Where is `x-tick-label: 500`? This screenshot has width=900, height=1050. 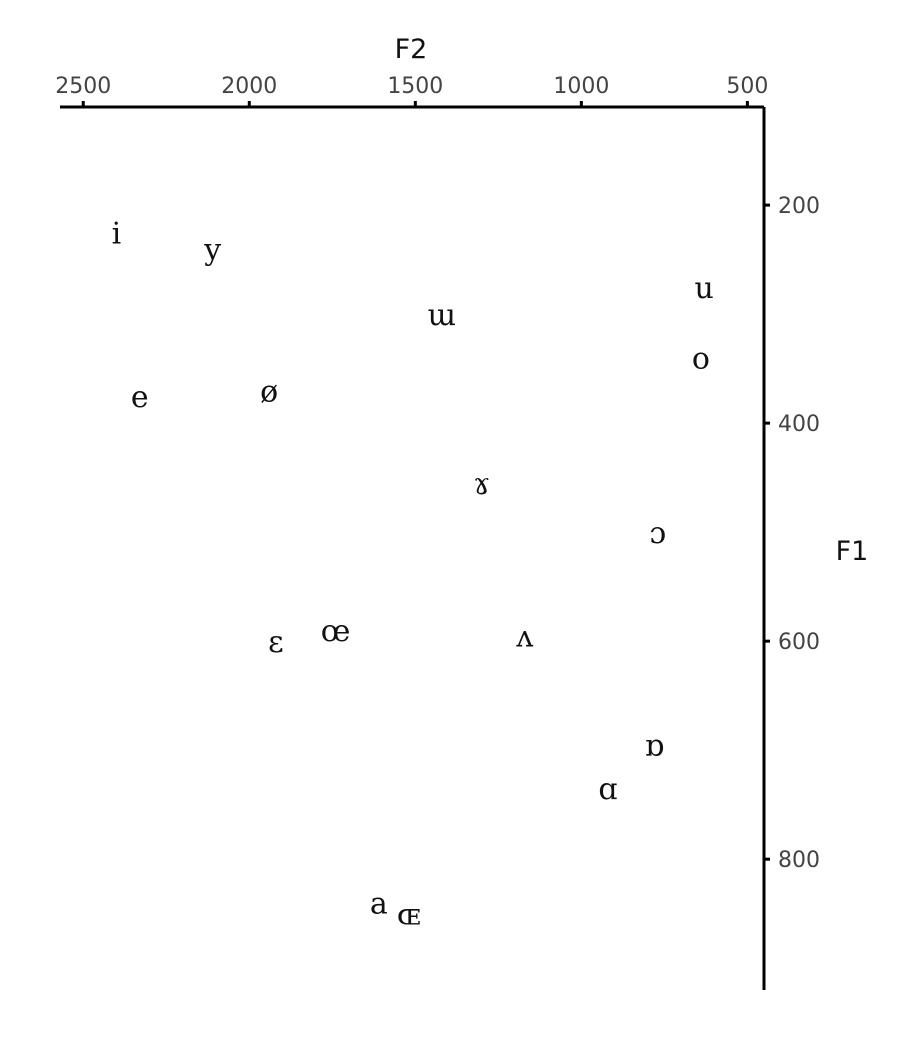
x-tick-label: 500 is located at coordinates (747, 86).